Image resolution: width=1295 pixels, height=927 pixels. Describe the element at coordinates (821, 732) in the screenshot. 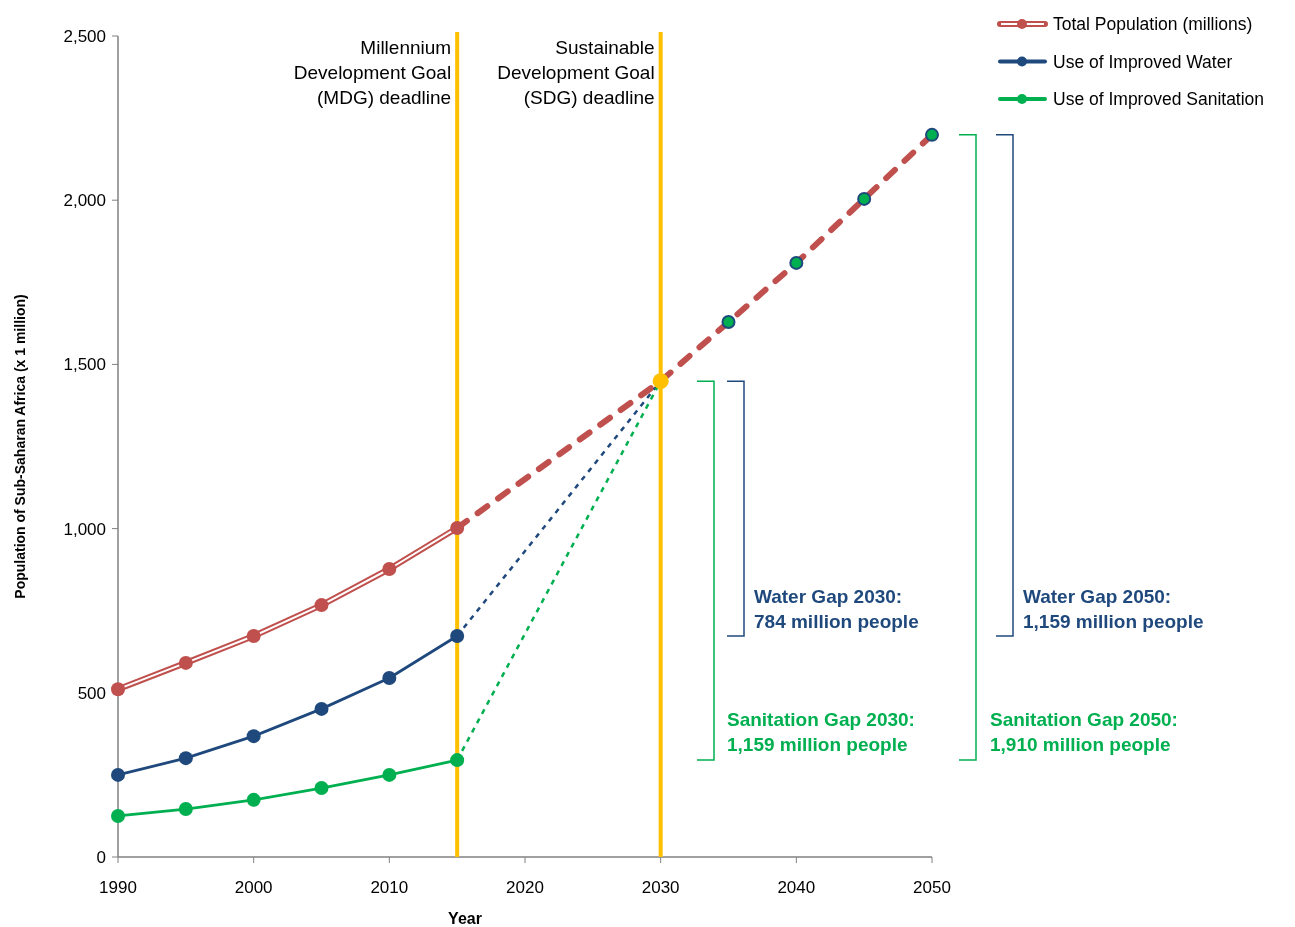

I see `annotation: Sanitation Gap 2030: 1,159 million people` at that location.